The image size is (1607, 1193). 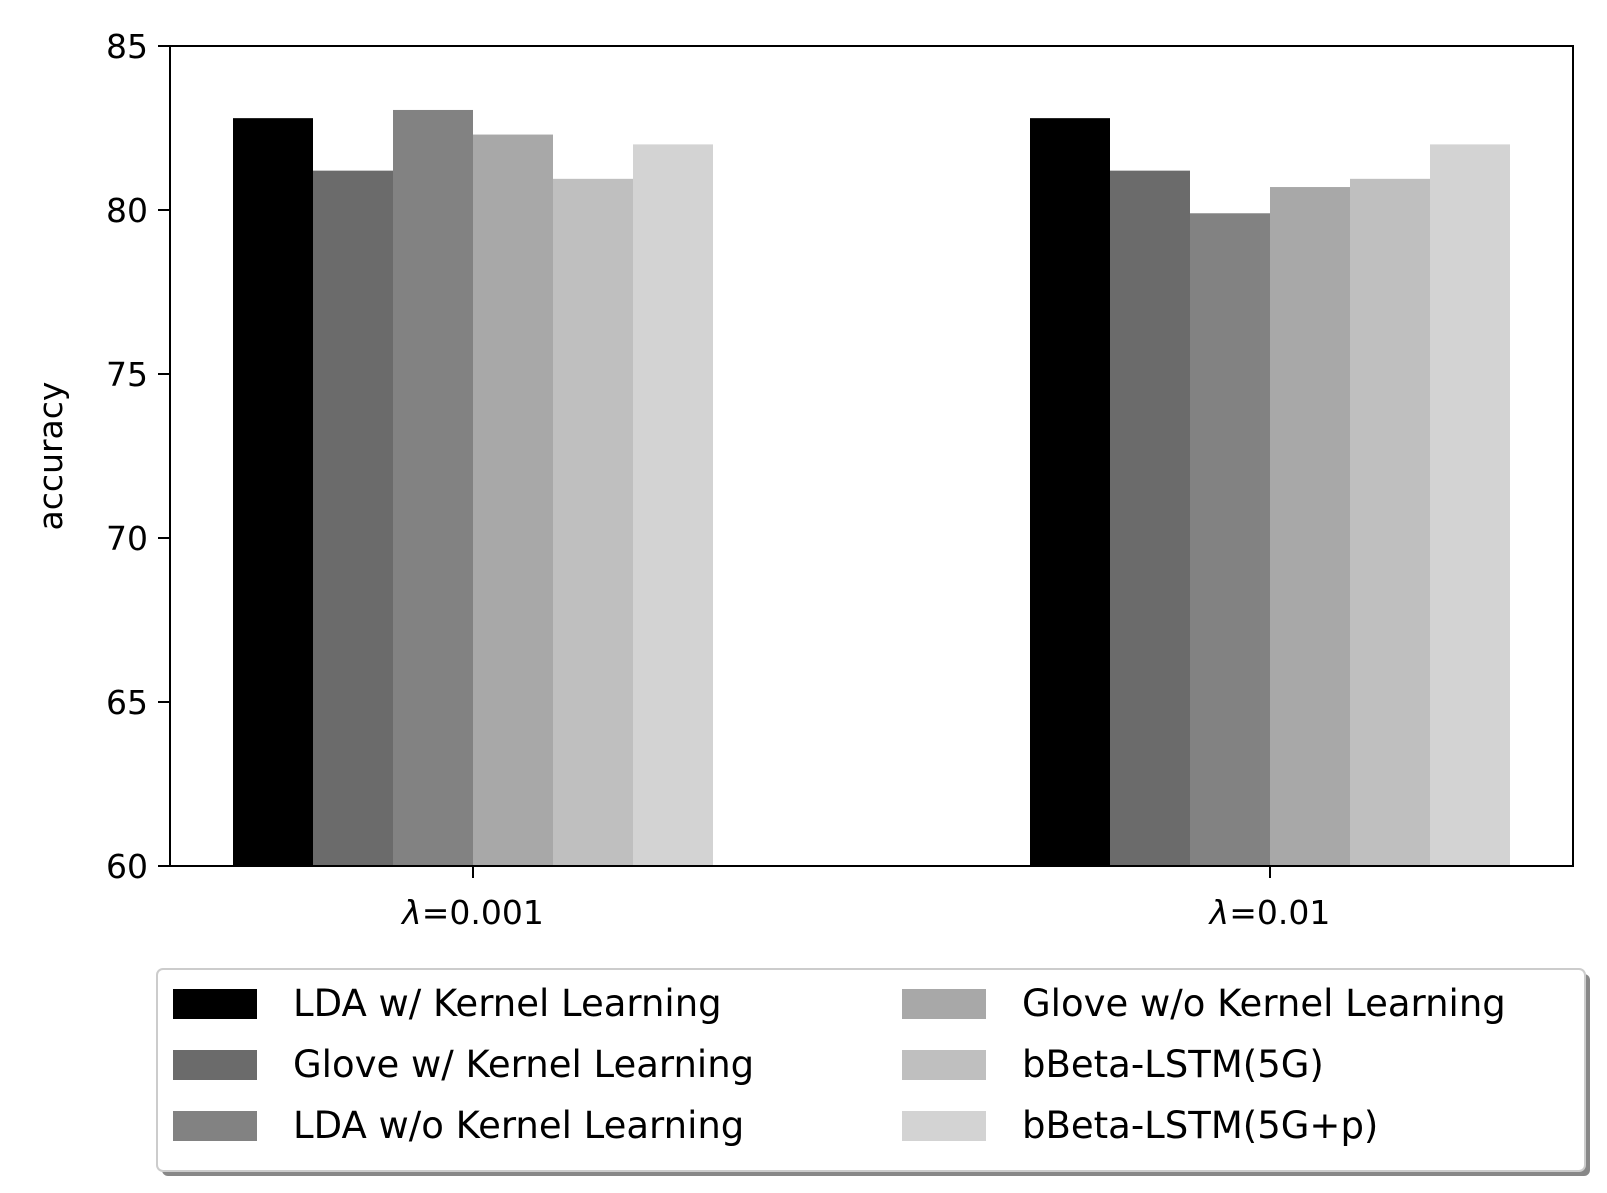 I want to click on y-tick-label: 80, so click(x=127, y=210).